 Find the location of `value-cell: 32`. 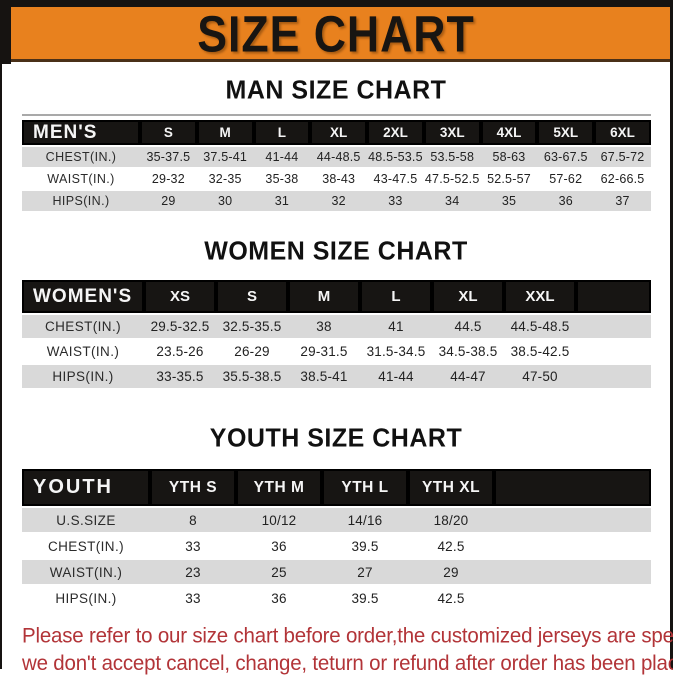

value-cell: 32 is located at coordinates (339, 201).